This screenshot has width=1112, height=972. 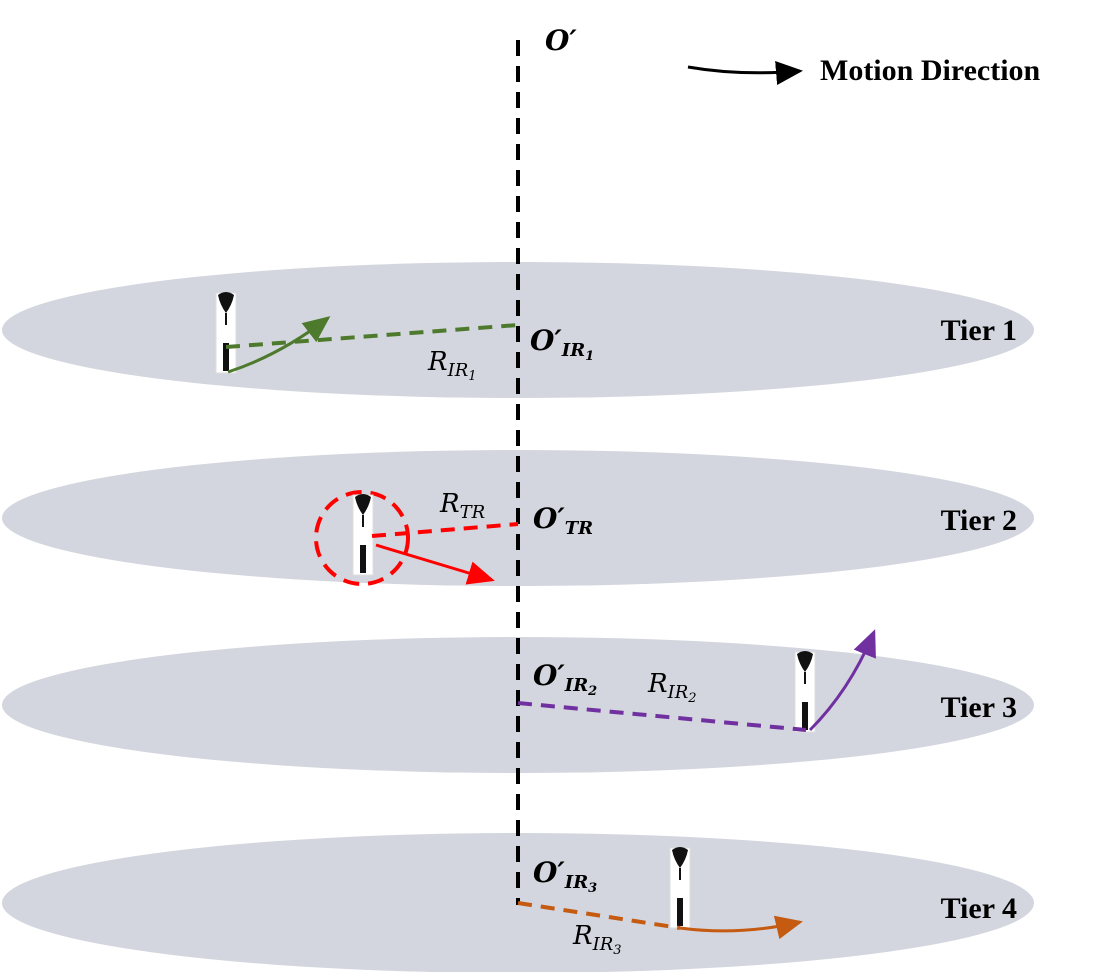 I want to click on radius-label: RIR2, so click(x=672, y=687).